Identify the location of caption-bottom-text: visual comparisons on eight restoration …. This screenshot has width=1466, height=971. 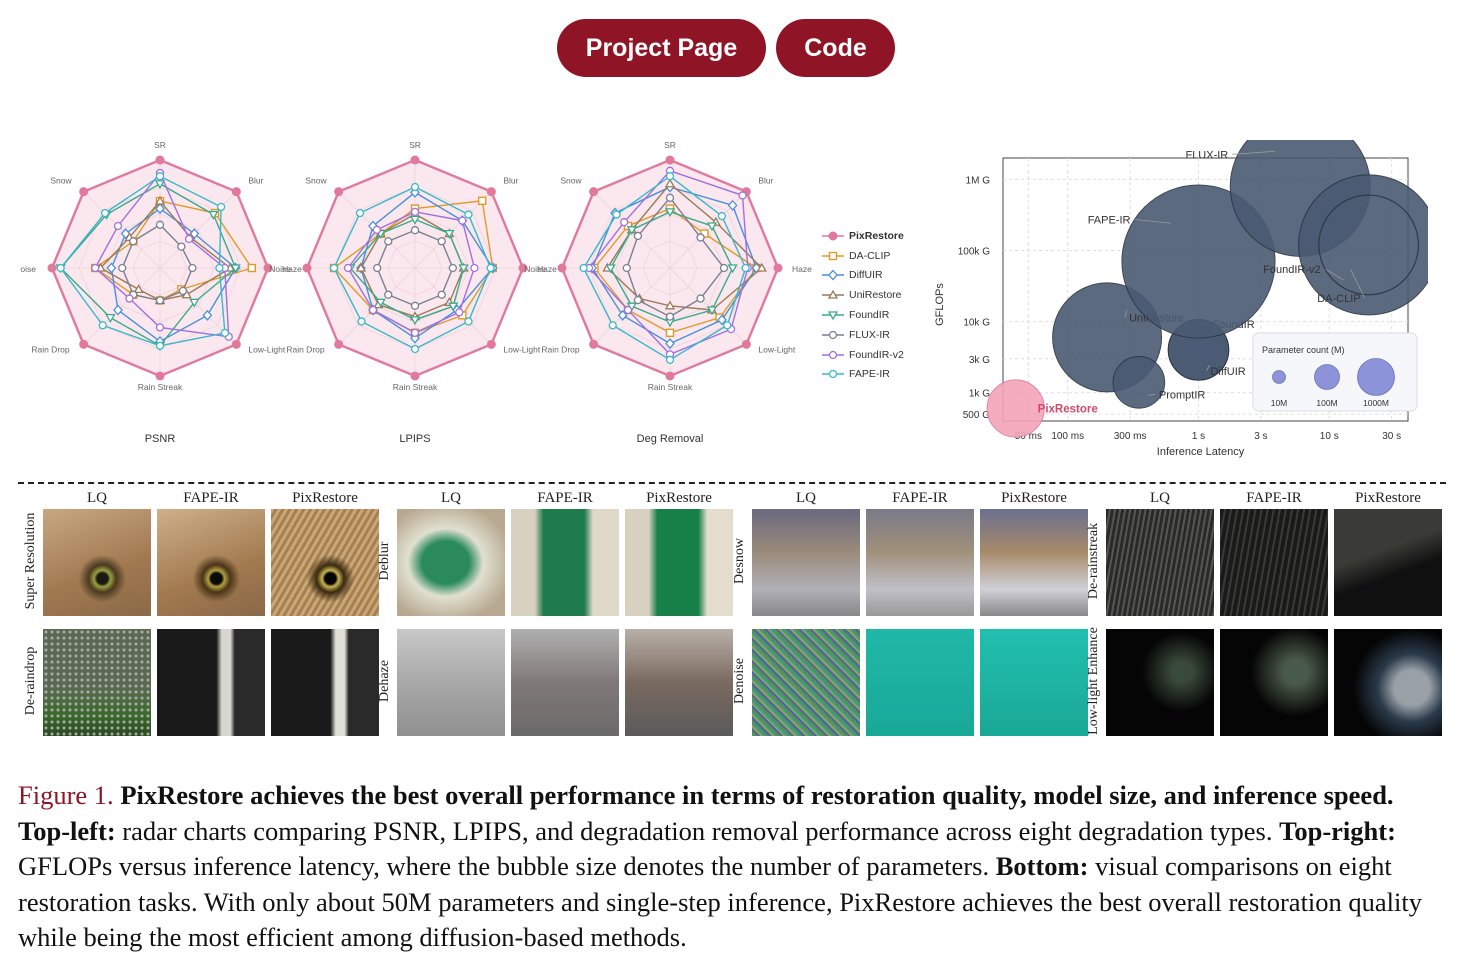
(720, 901).